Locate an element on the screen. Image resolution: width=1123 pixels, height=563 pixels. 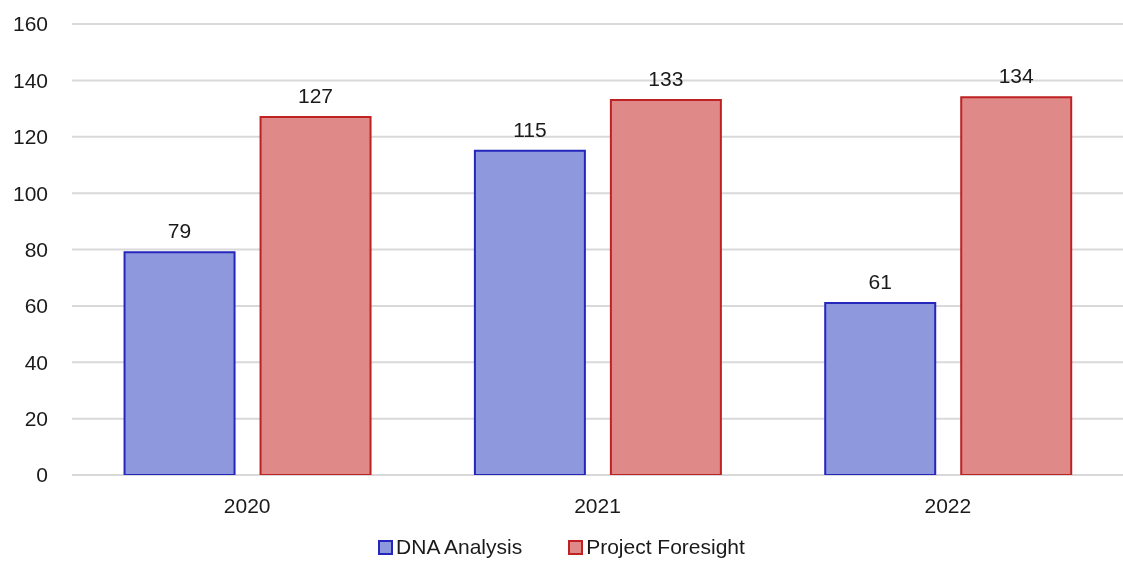
data-label: 61 is located at coordinates (880, 282).